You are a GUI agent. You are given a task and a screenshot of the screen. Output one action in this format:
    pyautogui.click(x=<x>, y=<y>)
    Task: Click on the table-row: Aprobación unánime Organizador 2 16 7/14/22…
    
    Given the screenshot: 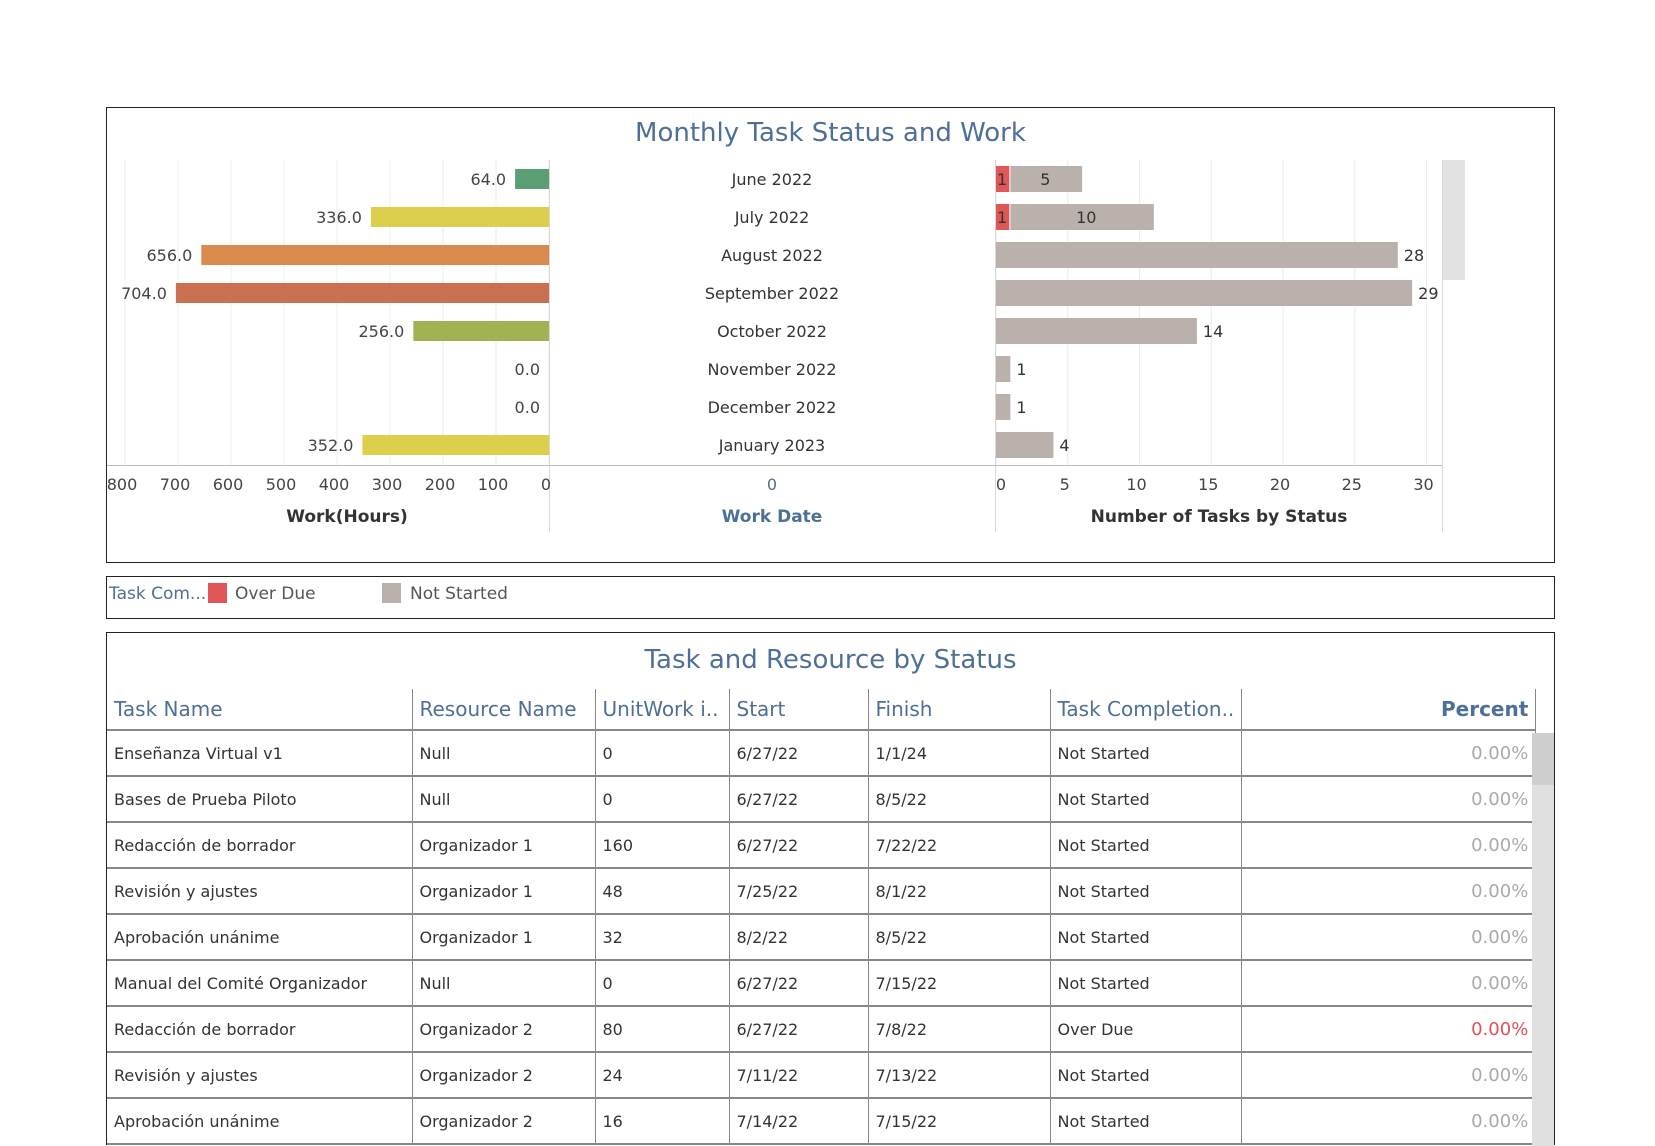 What is the action you would take?
    pyautogui.click(x=822, y=1121)
    